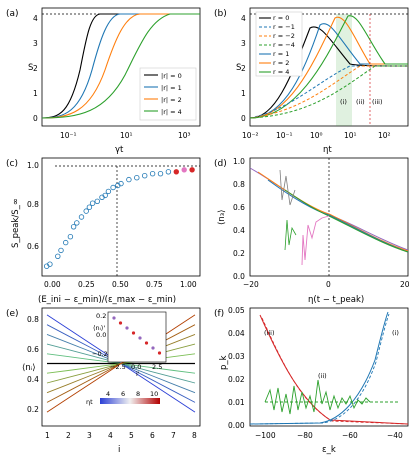 The height and width of the screenshot is (457, 416). What do you see at coordinates (281, 72) in the screenshot?
I see `b-legend-6: r = 4` at bounding box center [281, 72].